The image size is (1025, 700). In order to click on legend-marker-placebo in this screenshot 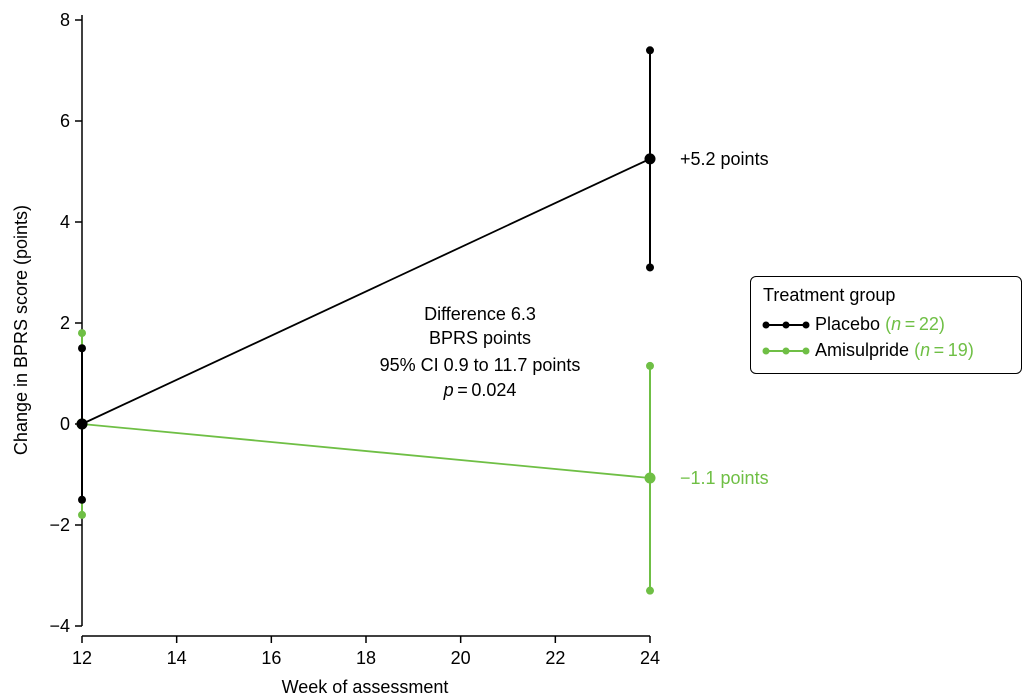, I will do `click(786, 325)`.